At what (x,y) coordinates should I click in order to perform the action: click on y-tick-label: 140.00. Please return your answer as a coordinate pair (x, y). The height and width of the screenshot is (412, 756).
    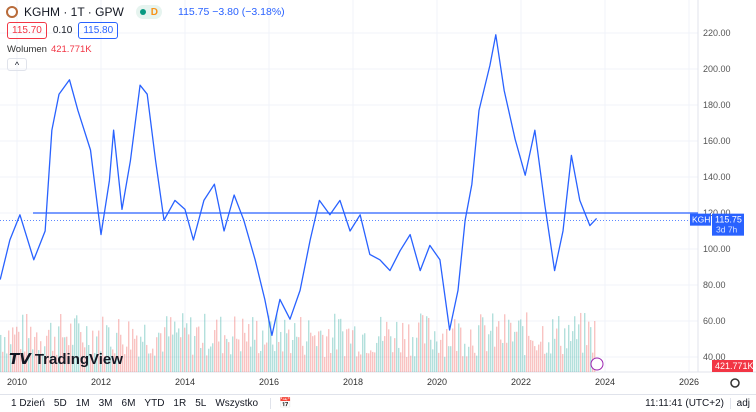
    Looking at the image, I should click on (717, 177).